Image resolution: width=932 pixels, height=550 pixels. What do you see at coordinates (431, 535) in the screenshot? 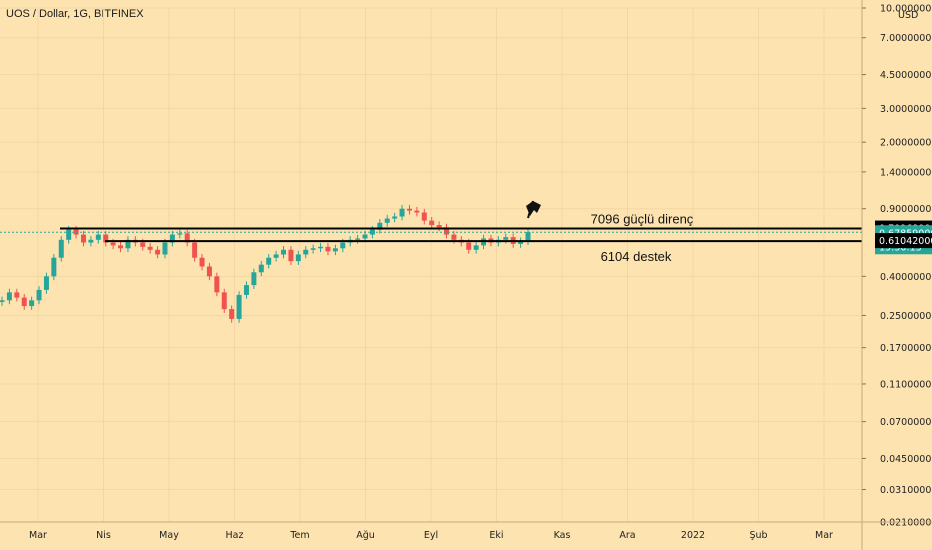
I see `time-tick-label: Eyl` at bounding box center [431, 535].